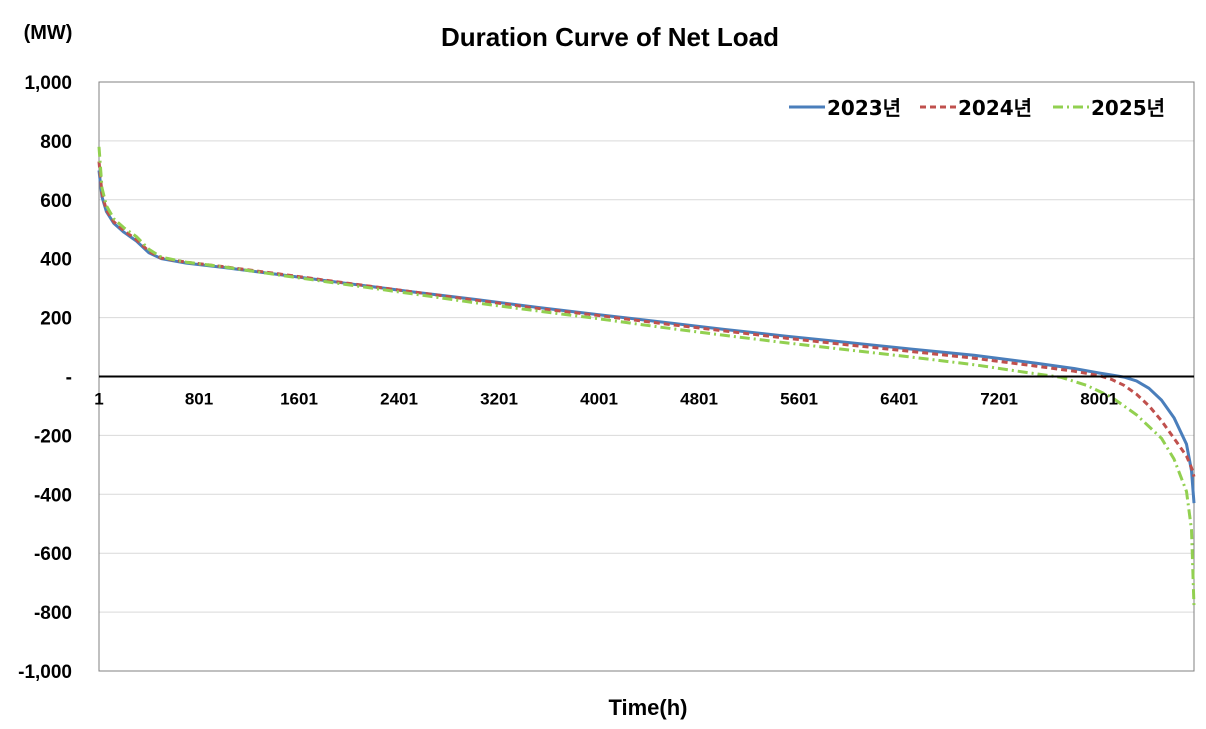 This screenshot has height=729, width=1206. Describe the element at coordinates (299, 399) in the screenshot. I see `x-tick-label: 1601` at that location.